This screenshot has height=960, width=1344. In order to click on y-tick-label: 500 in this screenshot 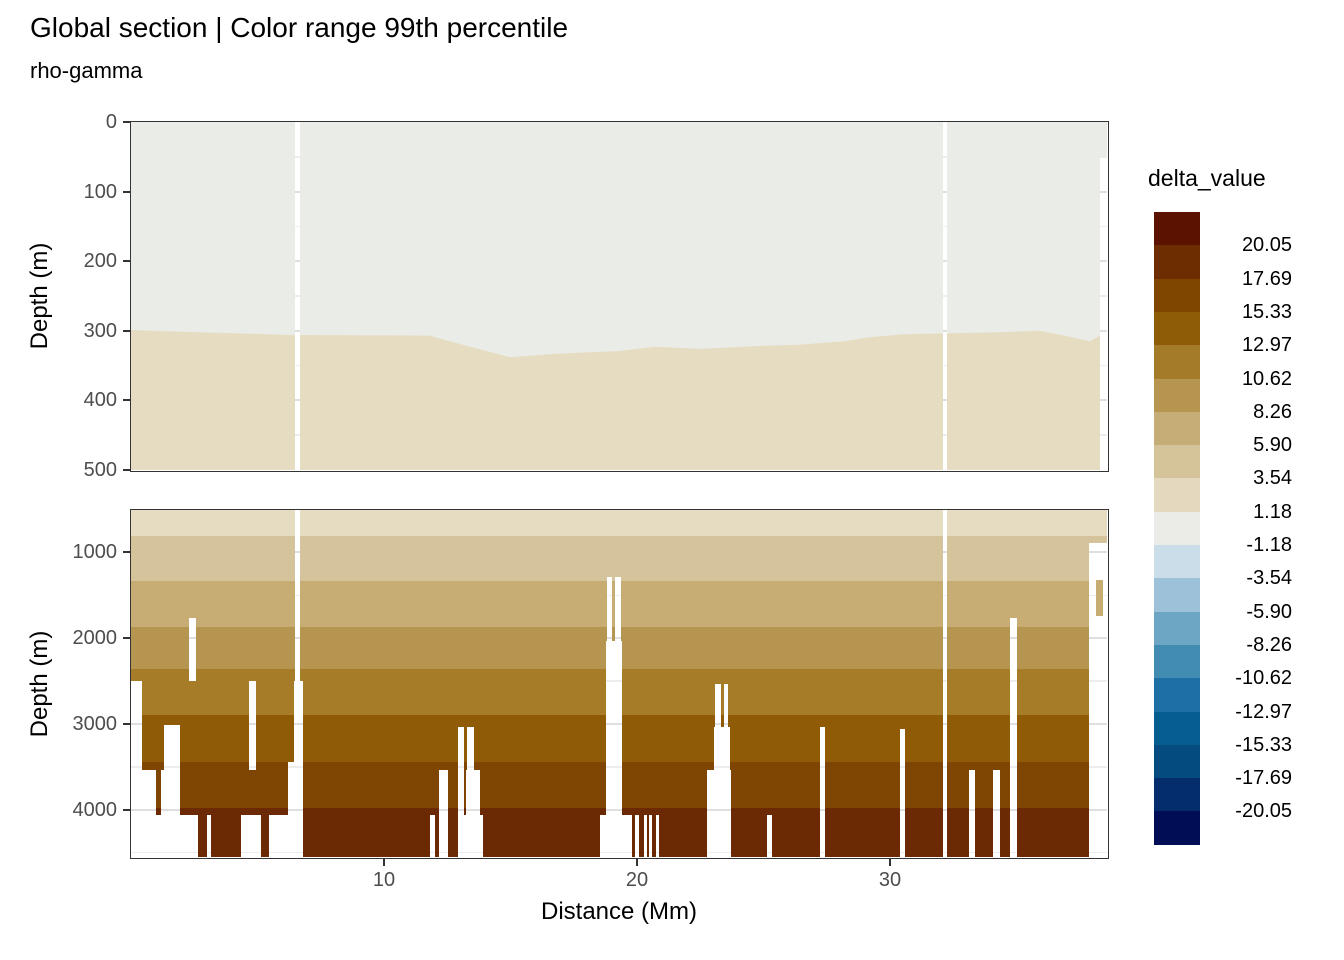, I will do `click(100, 470)`.